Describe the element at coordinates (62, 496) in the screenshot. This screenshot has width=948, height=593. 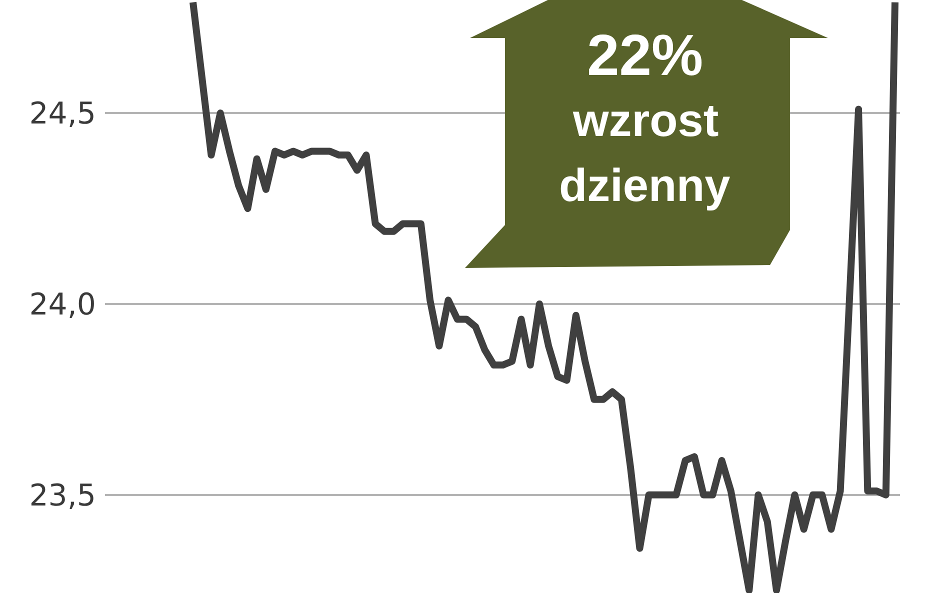
I see `y-tick-label: 23,5` at that location.